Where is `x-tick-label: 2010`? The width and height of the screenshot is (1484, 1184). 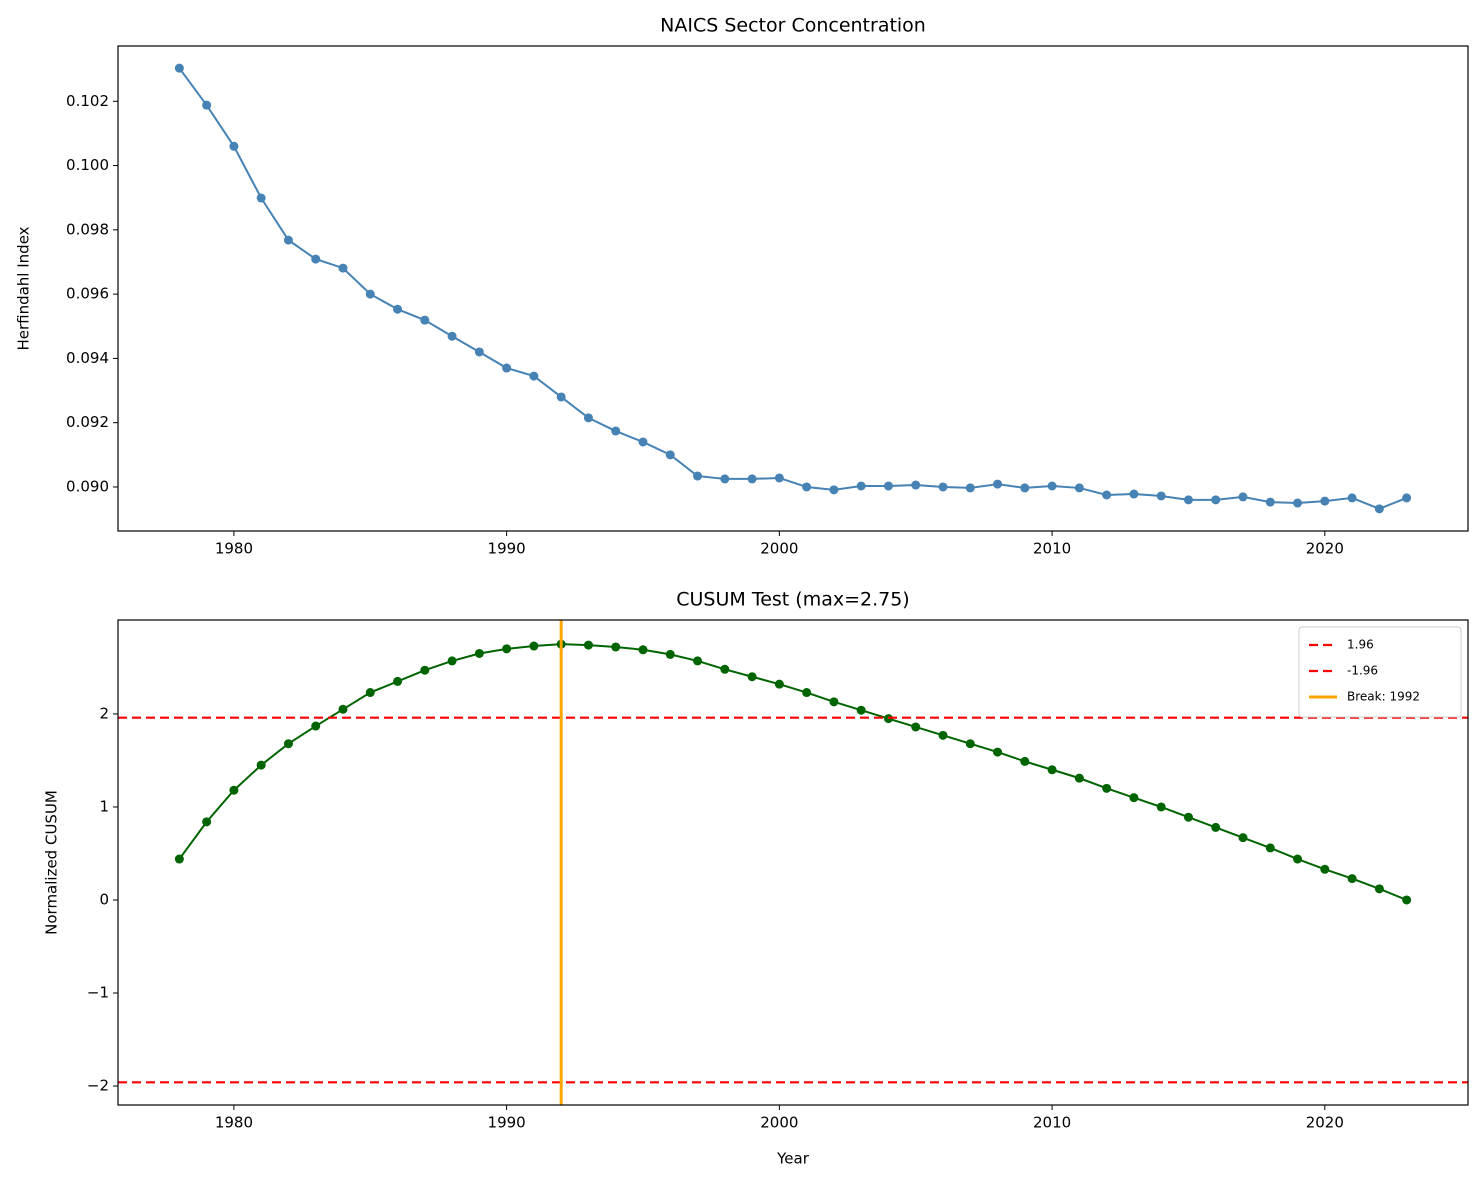 x-tick-label: 2010 is located at coordinates (1052, 549).